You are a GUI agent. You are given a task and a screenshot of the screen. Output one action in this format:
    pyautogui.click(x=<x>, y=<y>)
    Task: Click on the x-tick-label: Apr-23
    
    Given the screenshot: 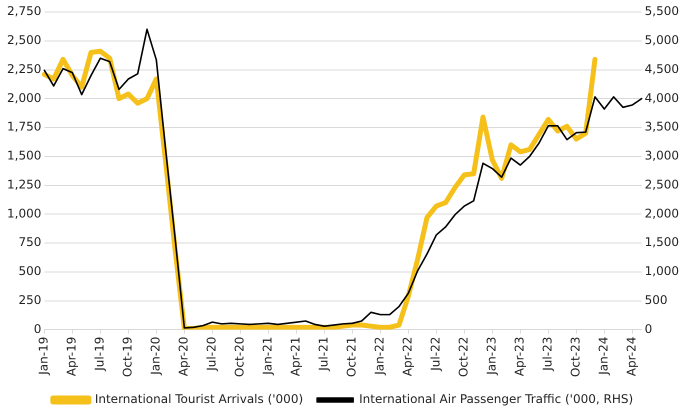 What is the action you would take?
    pyautogui.click(x=519, y=356)
    